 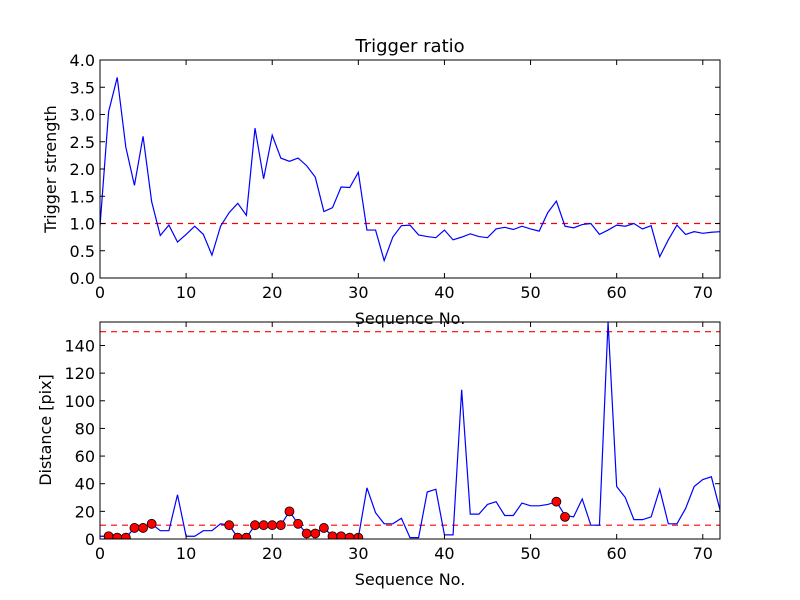 I want to click on top-y-tick-label: 1.0, so click(x=82, y=224).